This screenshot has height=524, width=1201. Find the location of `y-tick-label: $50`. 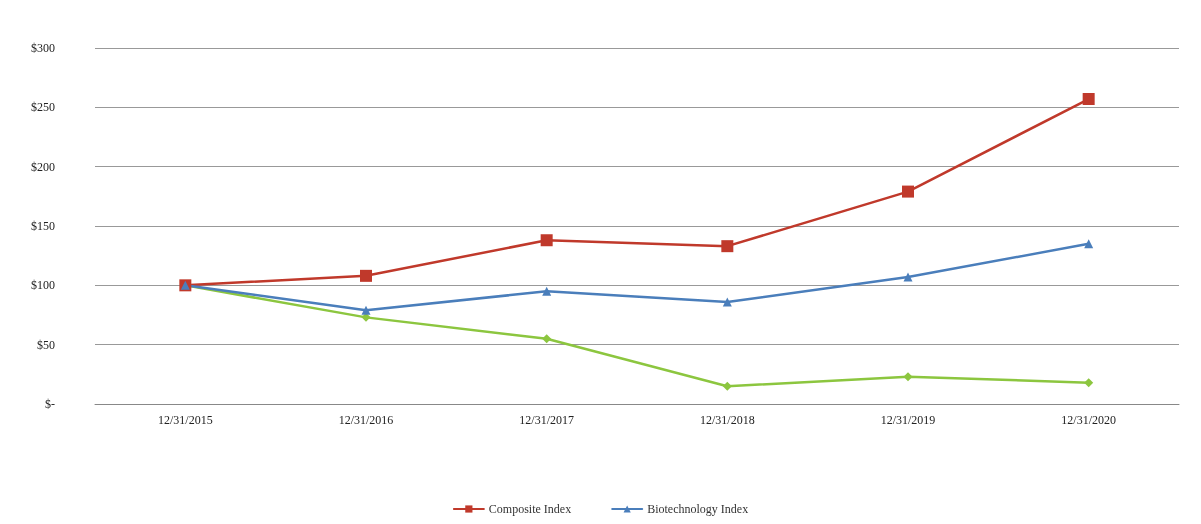

y-tick-label: $50 is located at coordinates (46, 344).